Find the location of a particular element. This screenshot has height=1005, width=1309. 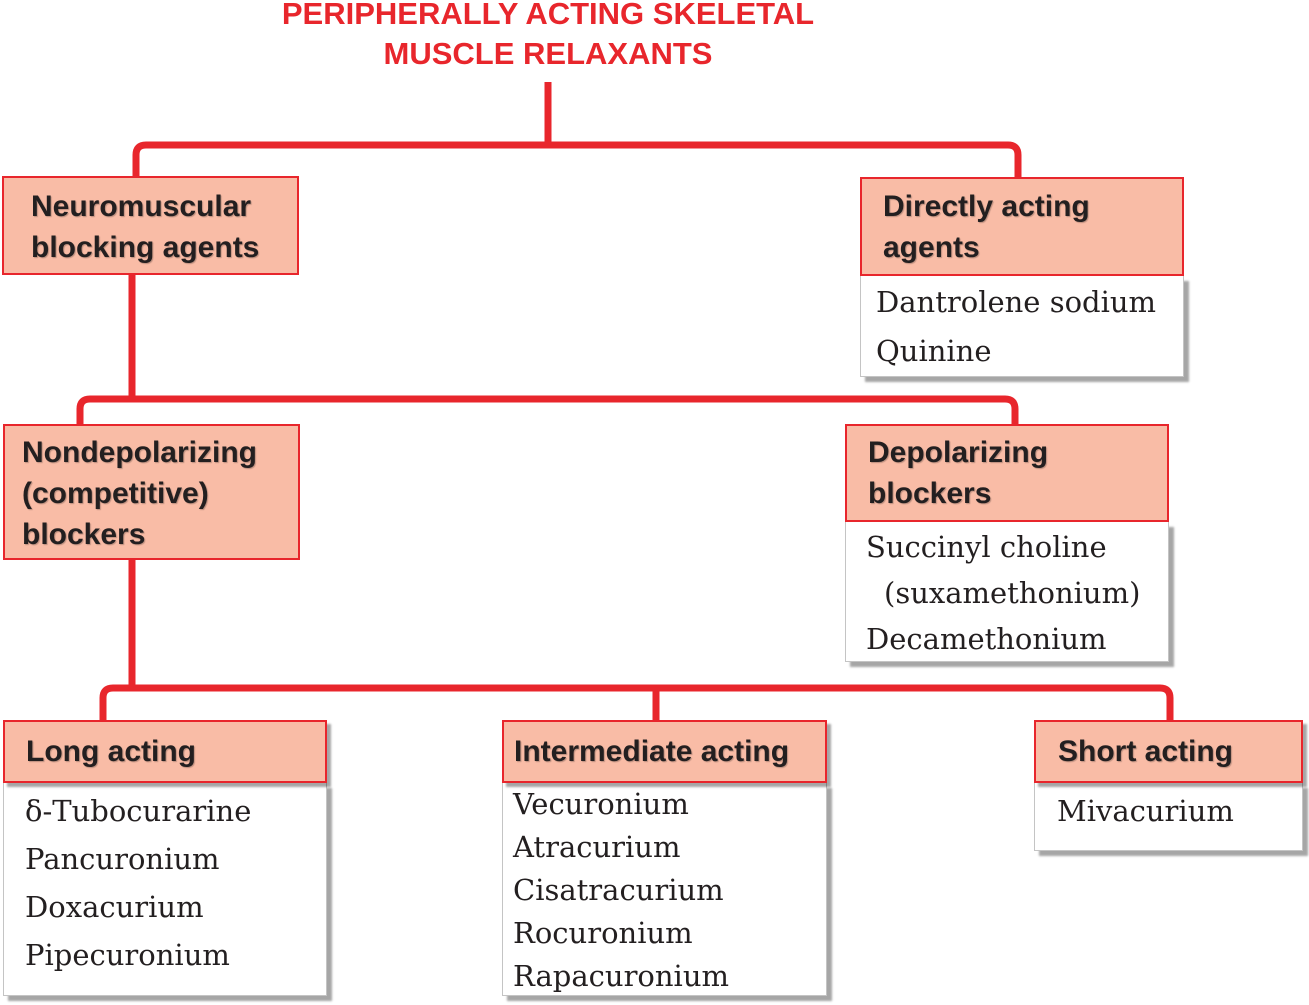

drug-item: Rocuronium is located at coordinates (603, 933).